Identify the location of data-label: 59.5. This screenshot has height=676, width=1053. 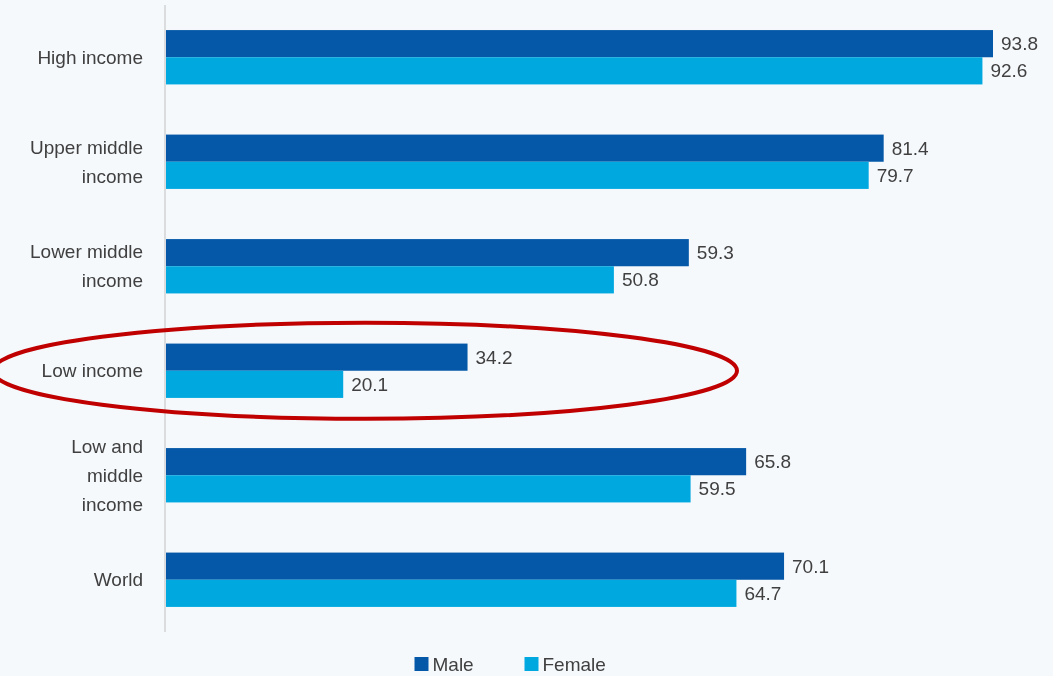
(717, 489).